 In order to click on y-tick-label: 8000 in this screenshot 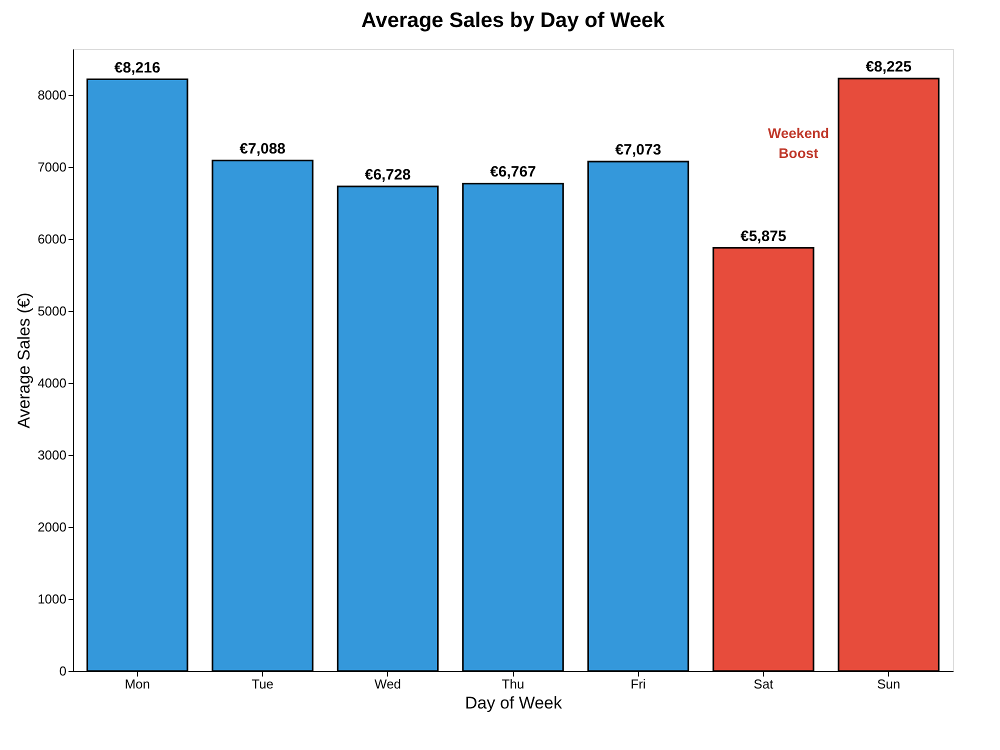, I will do `click(52, 94)`.